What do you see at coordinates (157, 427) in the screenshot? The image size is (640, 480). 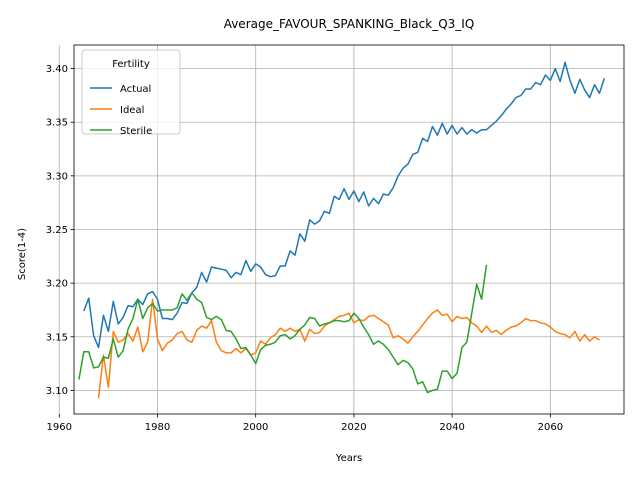 I see `x-tick-label: 1980` at bounding box center [157, 427].